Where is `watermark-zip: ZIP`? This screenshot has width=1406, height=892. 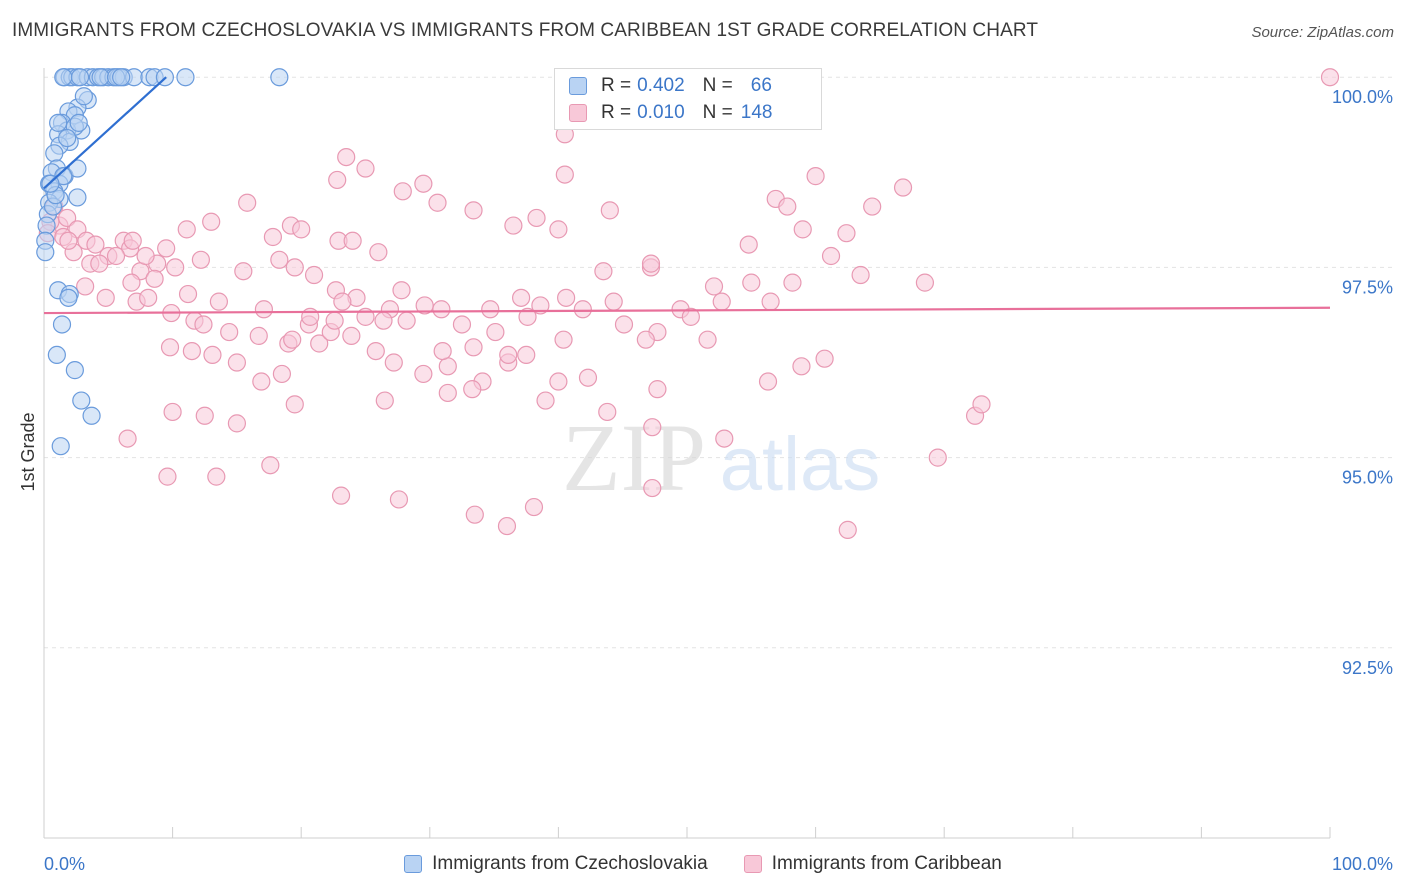 watermark-zip: ZIP is located at coordinates (634, 457).